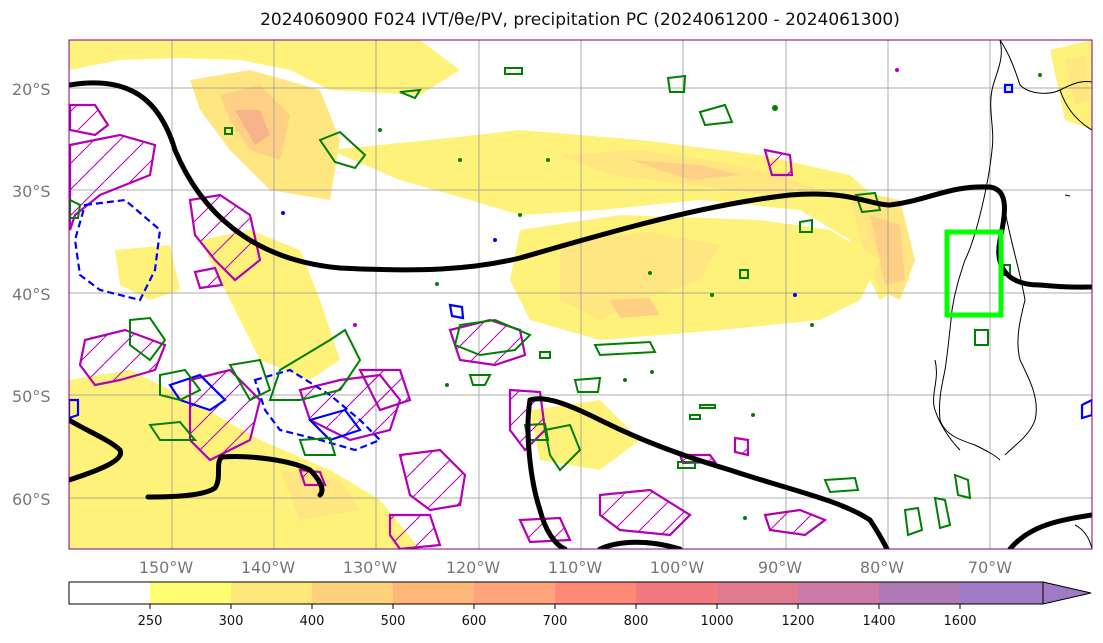 This screenshot has height=643, width=1103. What do you see at coordinates (959, 621) in the screenshot?
I see `colorbar-tick: 1600` at bounding box center [959, 621].